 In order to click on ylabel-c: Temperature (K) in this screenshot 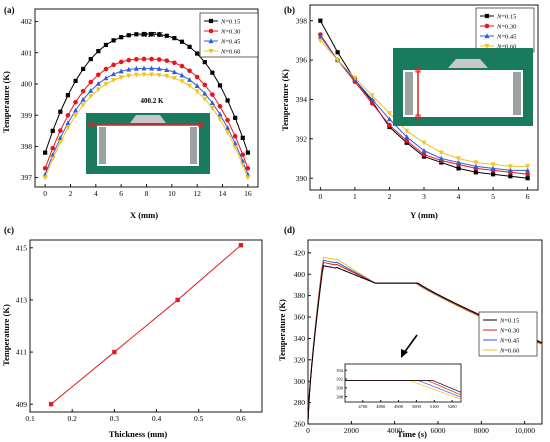, I will do `click(6, 335)`.